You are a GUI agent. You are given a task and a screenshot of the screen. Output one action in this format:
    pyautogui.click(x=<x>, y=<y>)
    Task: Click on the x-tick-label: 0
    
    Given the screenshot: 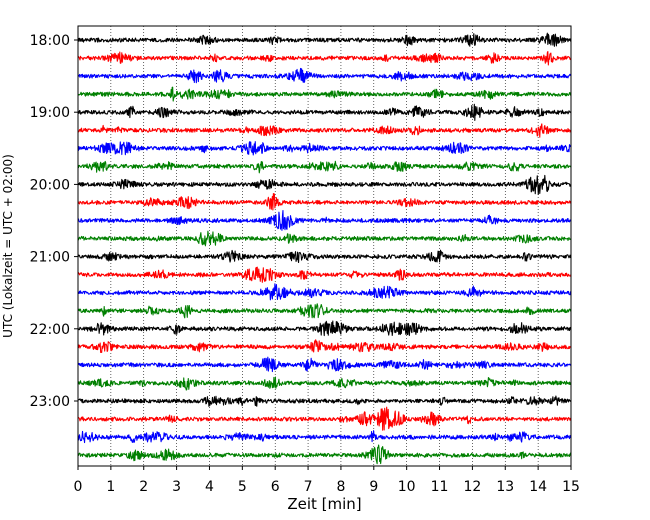 What is the action you would take?
    pyautogui.click(x=78, y=487)
    